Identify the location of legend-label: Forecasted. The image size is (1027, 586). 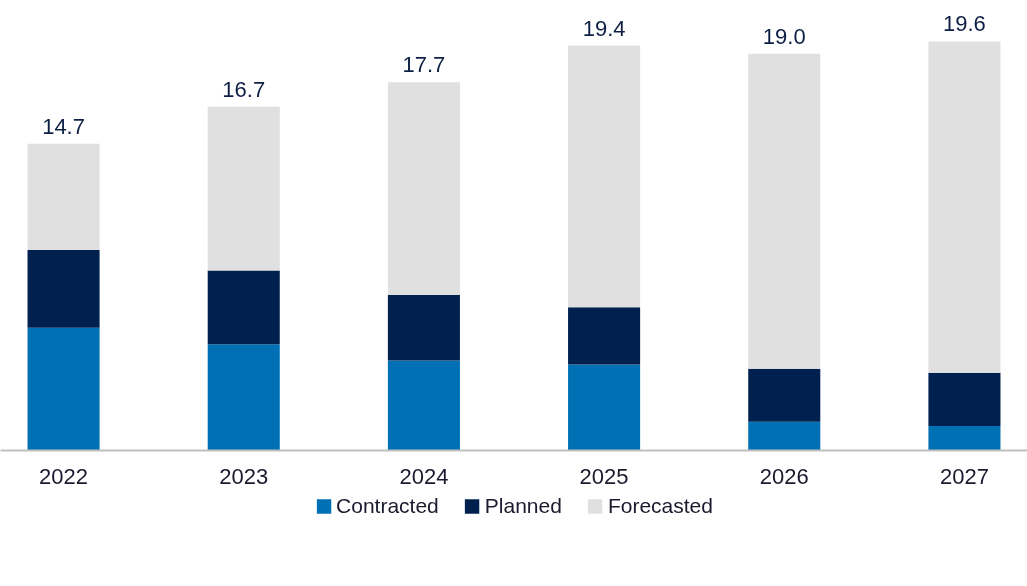
(660, 506).